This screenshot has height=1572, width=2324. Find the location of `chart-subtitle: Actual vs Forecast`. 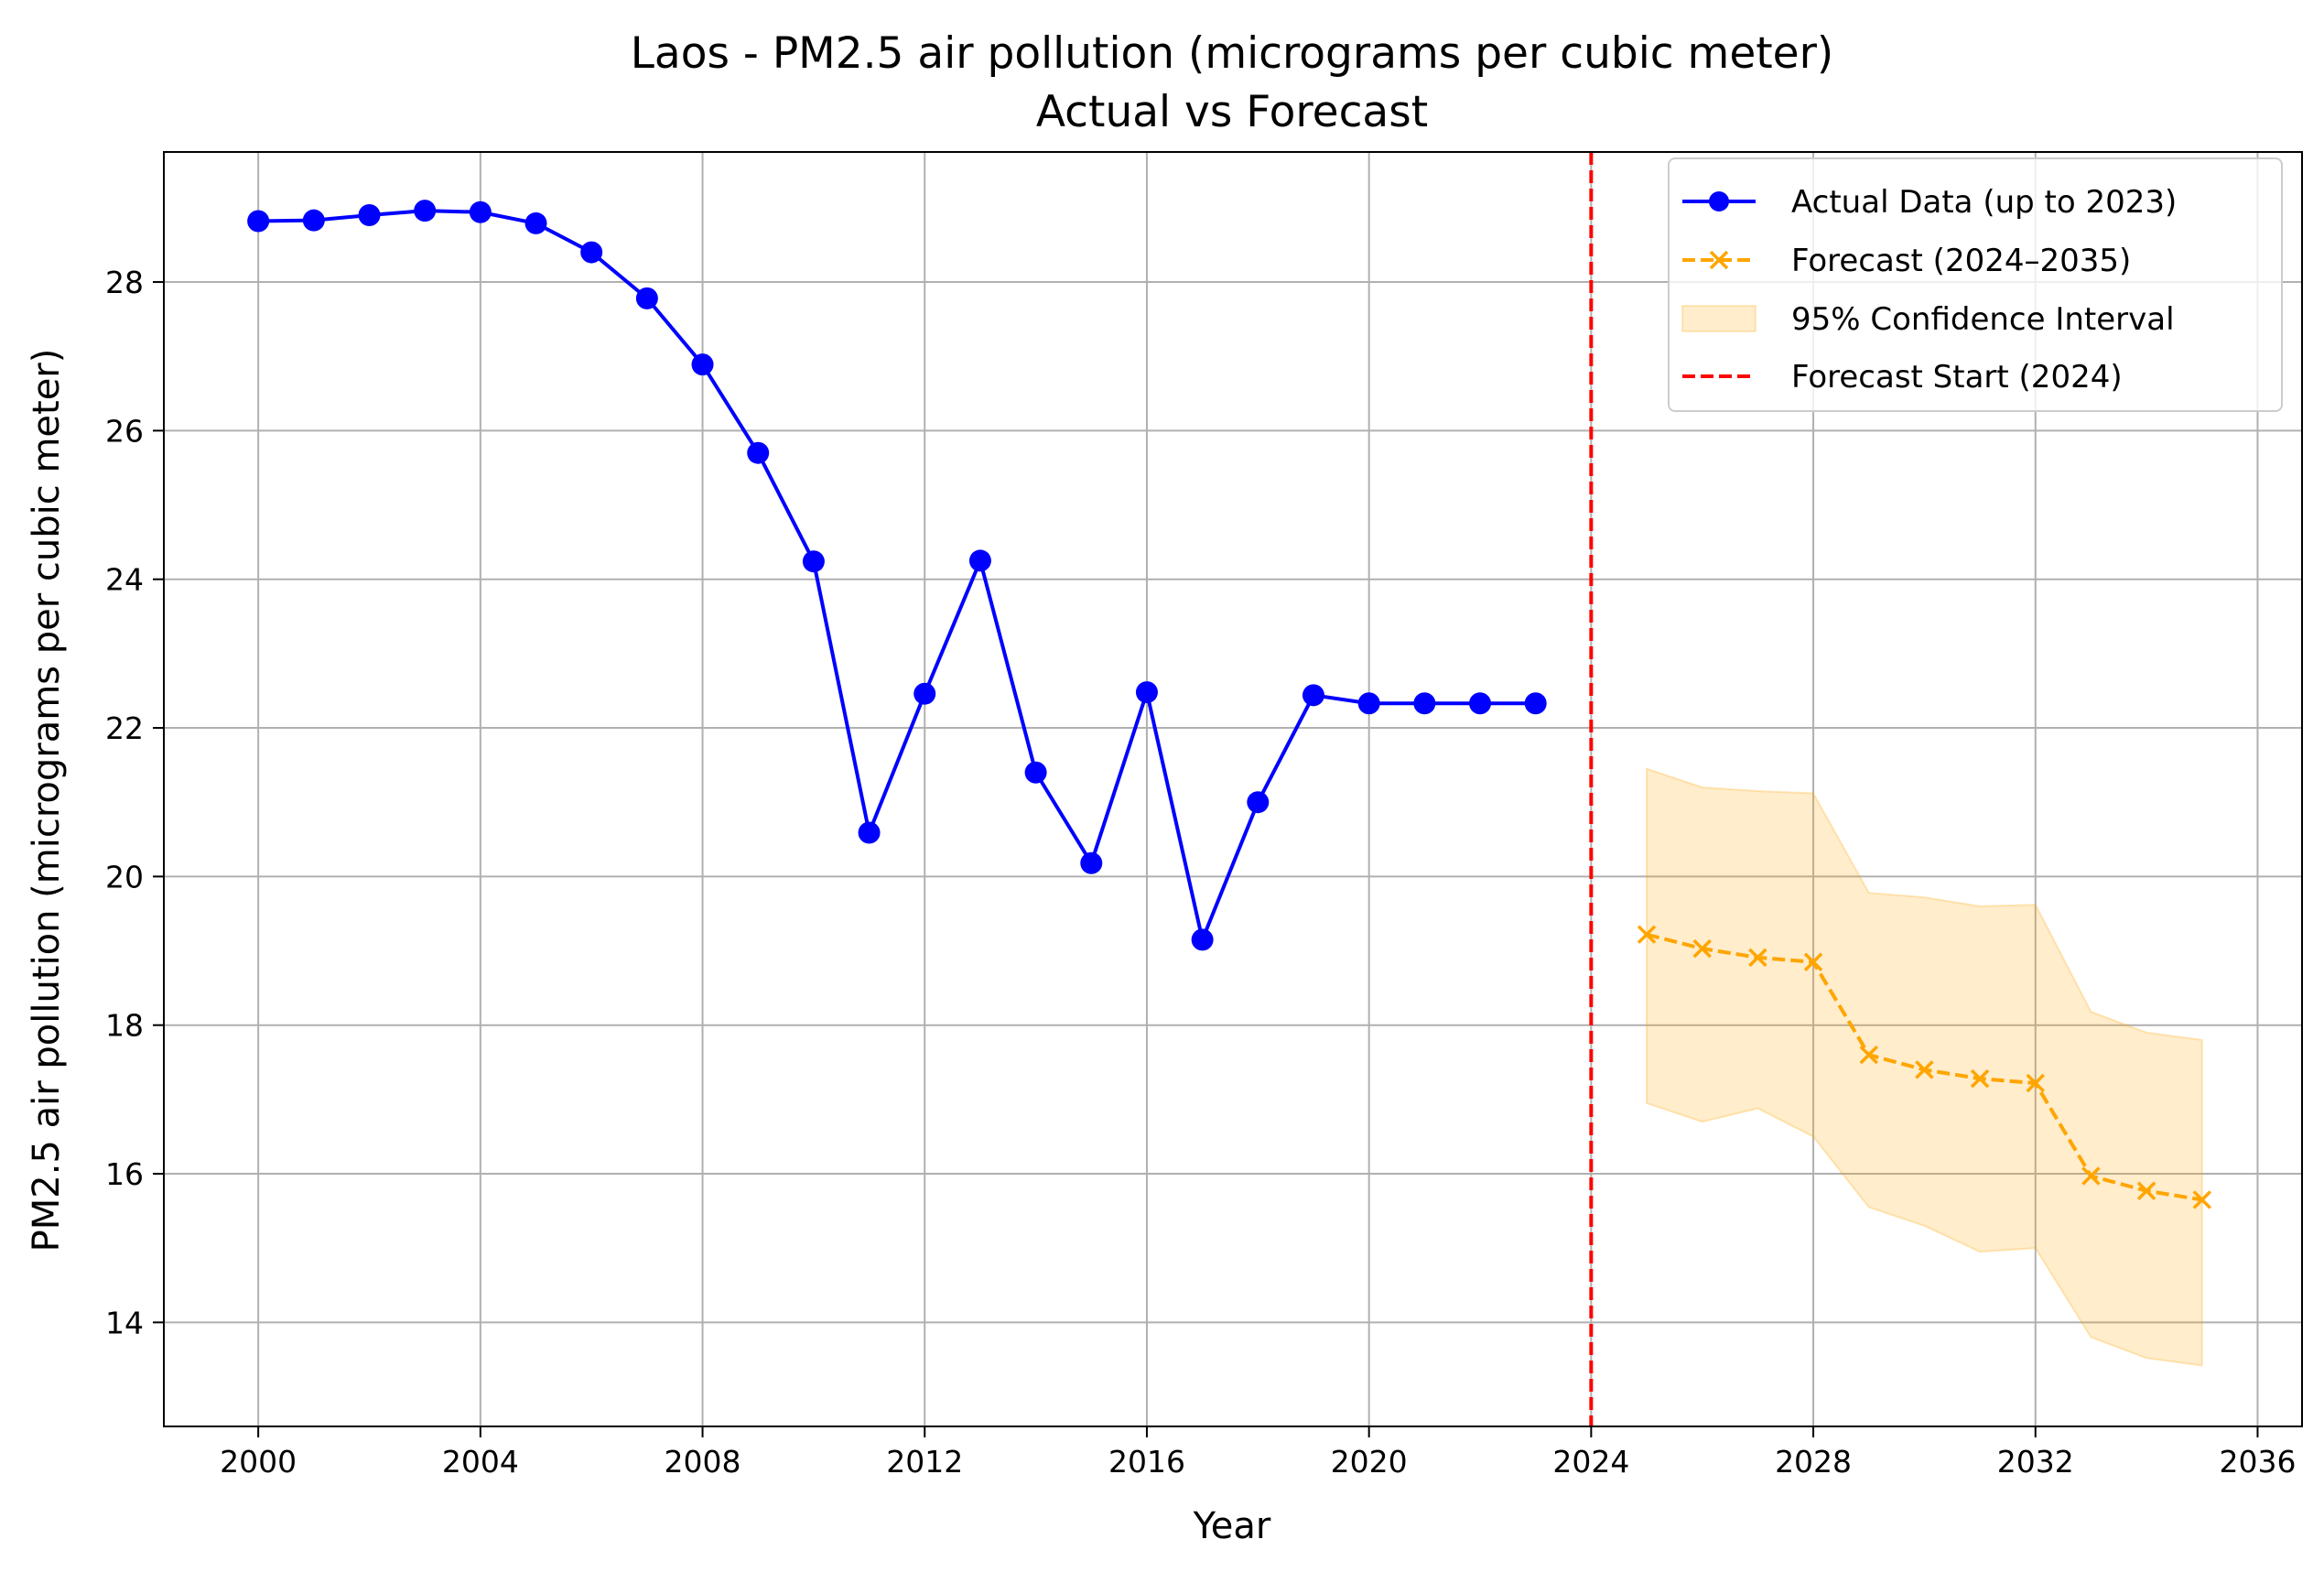

chart-subtitle: Actual vs Forecast is located at coordinates (1232, 112).